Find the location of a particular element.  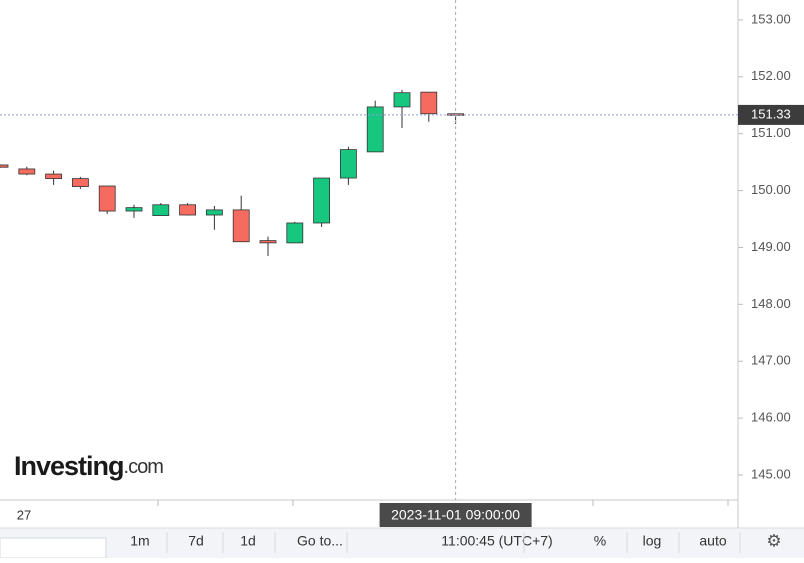

y-tick-label: 149.00 is located at coordinates (771, 246).